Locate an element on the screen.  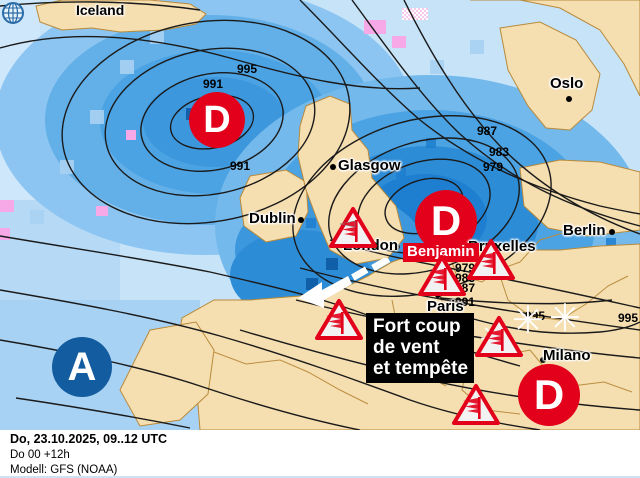
city-label-paris: Paris is located at coordinates (445, 306).